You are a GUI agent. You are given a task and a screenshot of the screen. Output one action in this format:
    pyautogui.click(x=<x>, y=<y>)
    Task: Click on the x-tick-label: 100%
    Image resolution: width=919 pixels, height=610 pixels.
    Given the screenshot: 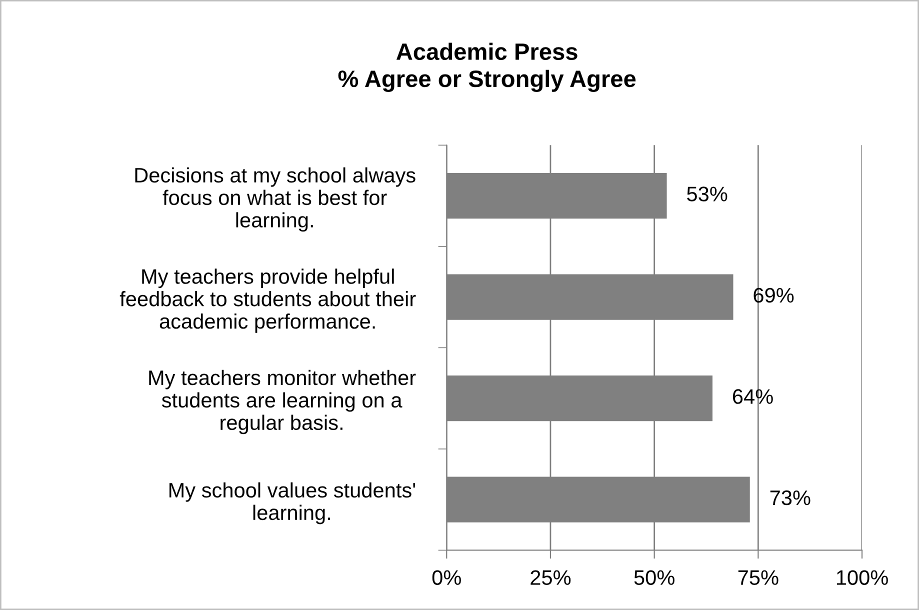 What is the action you would take?
    pyautogui.click(x=862, y=577)
    